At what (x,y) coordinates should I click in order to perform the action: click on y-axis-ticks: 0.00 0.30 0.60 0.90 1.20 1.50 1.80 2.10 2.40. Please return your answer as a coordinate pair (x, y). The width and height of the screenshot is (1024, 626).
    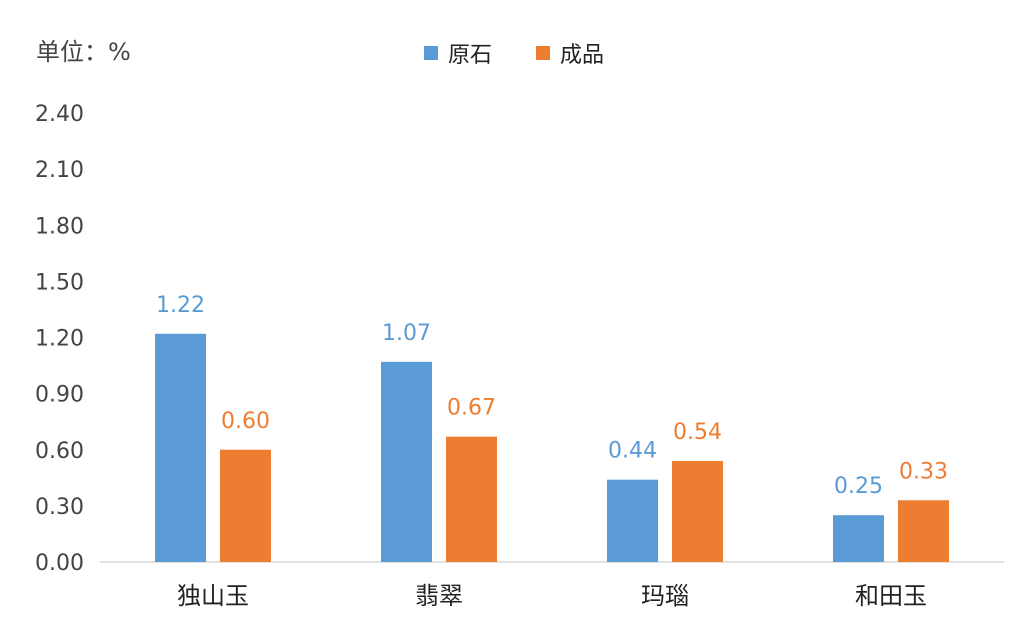
    Looking at the image, I should click on (59, 339).